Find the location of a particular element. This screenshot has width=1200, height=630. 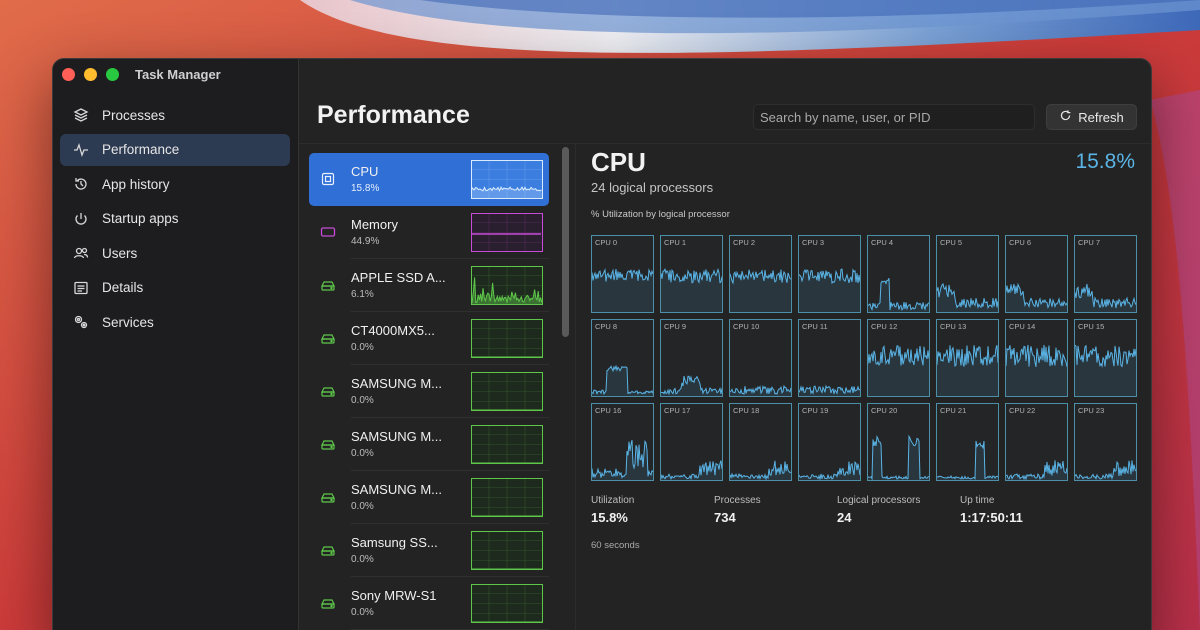

cpu-utilization-value: 15.8% is located at coordinates (1105, 161).